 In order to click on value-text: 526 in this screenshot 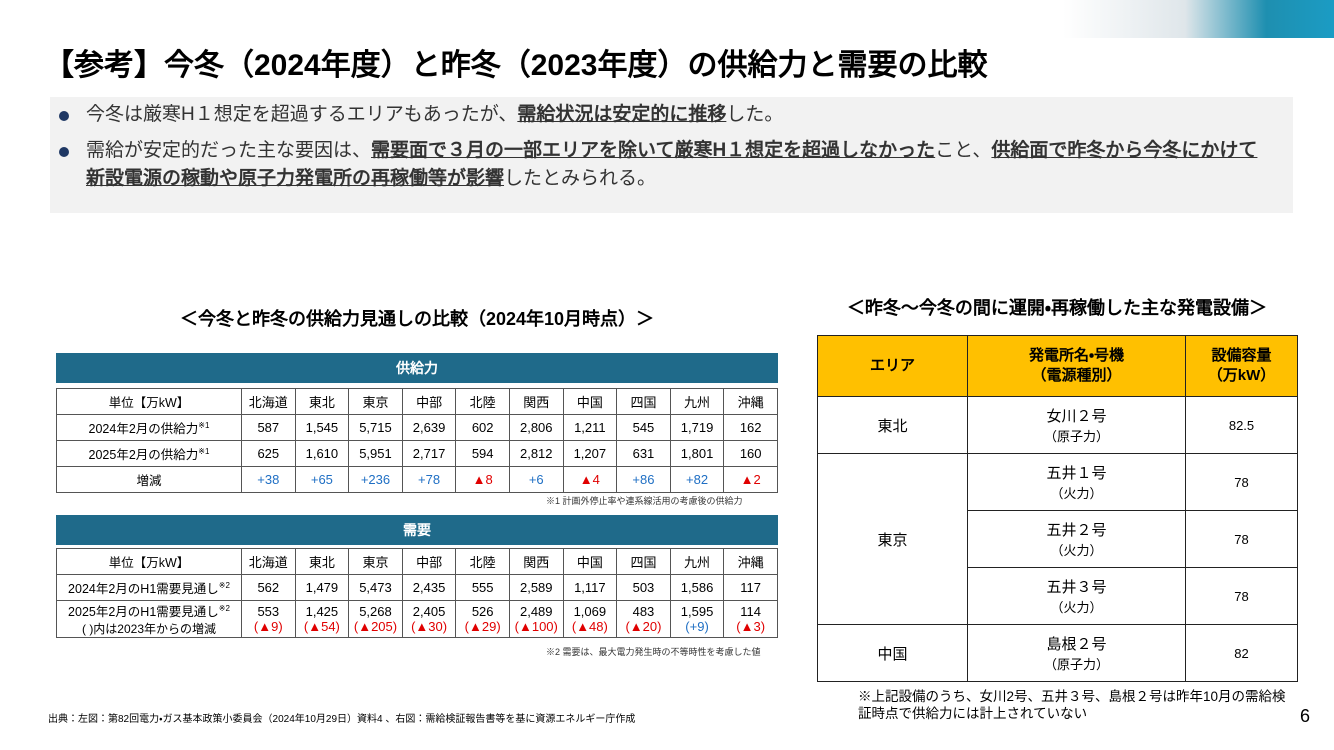, I will do `click(482, 611)`.